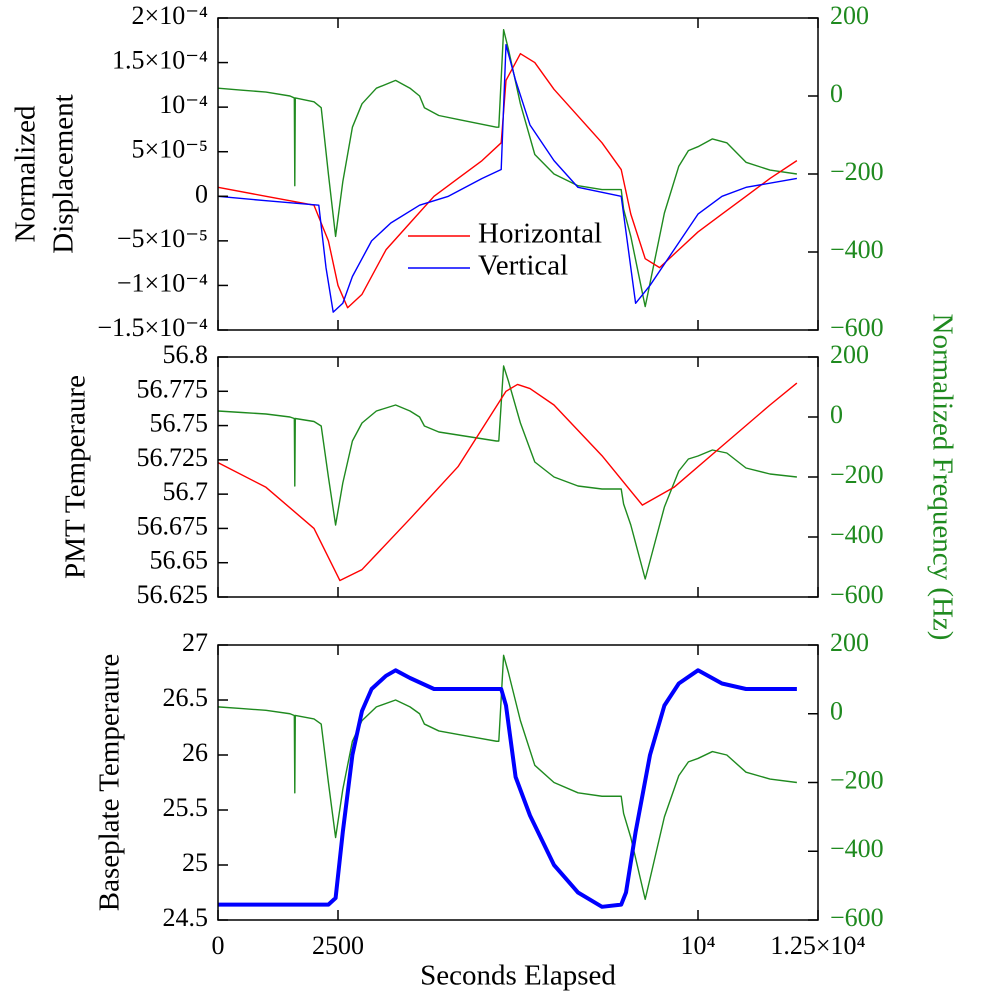 The height and width of the screenshot is (997, 997). Describe the element at coordinates (152, 327) in the screenshot. I see `y-tick-label: −1.5×10⁻⁴` at that location.